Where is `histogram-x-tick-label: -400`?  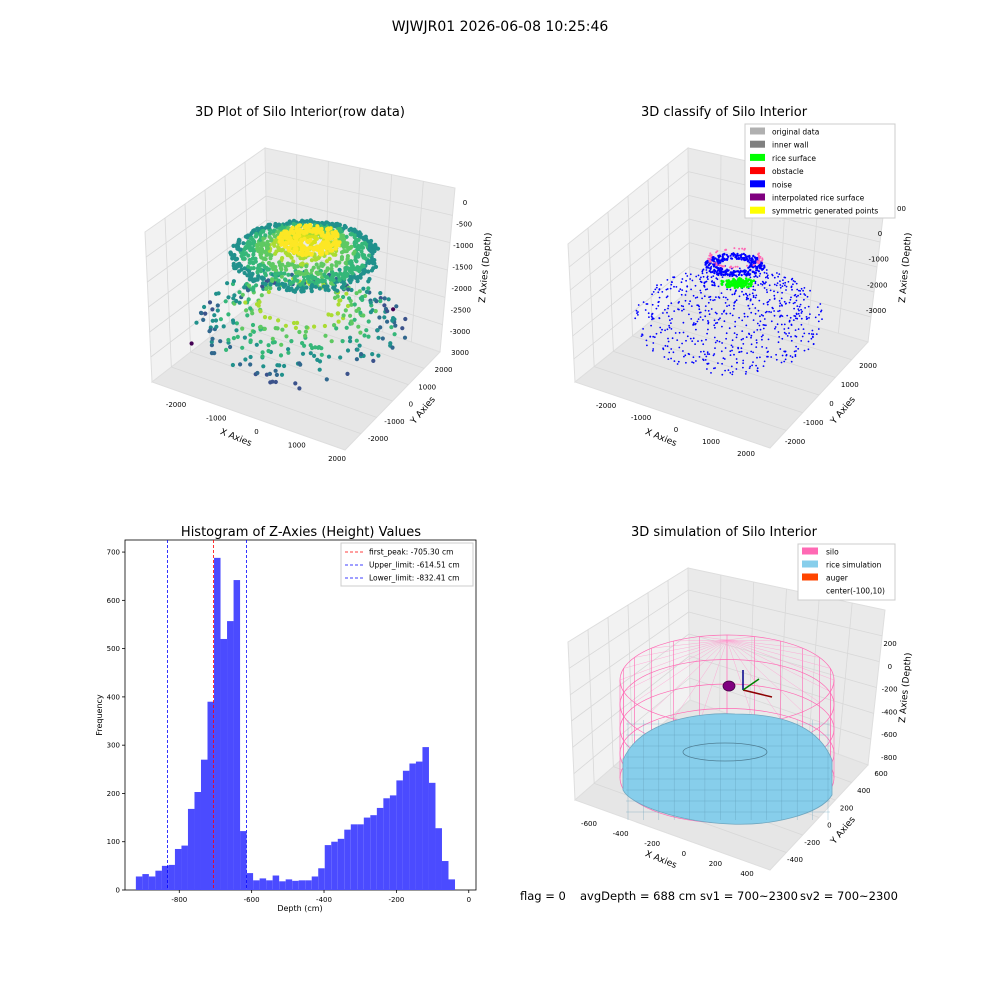
histogram-x-tick-label: -400 is located at coordinates (324, 900).